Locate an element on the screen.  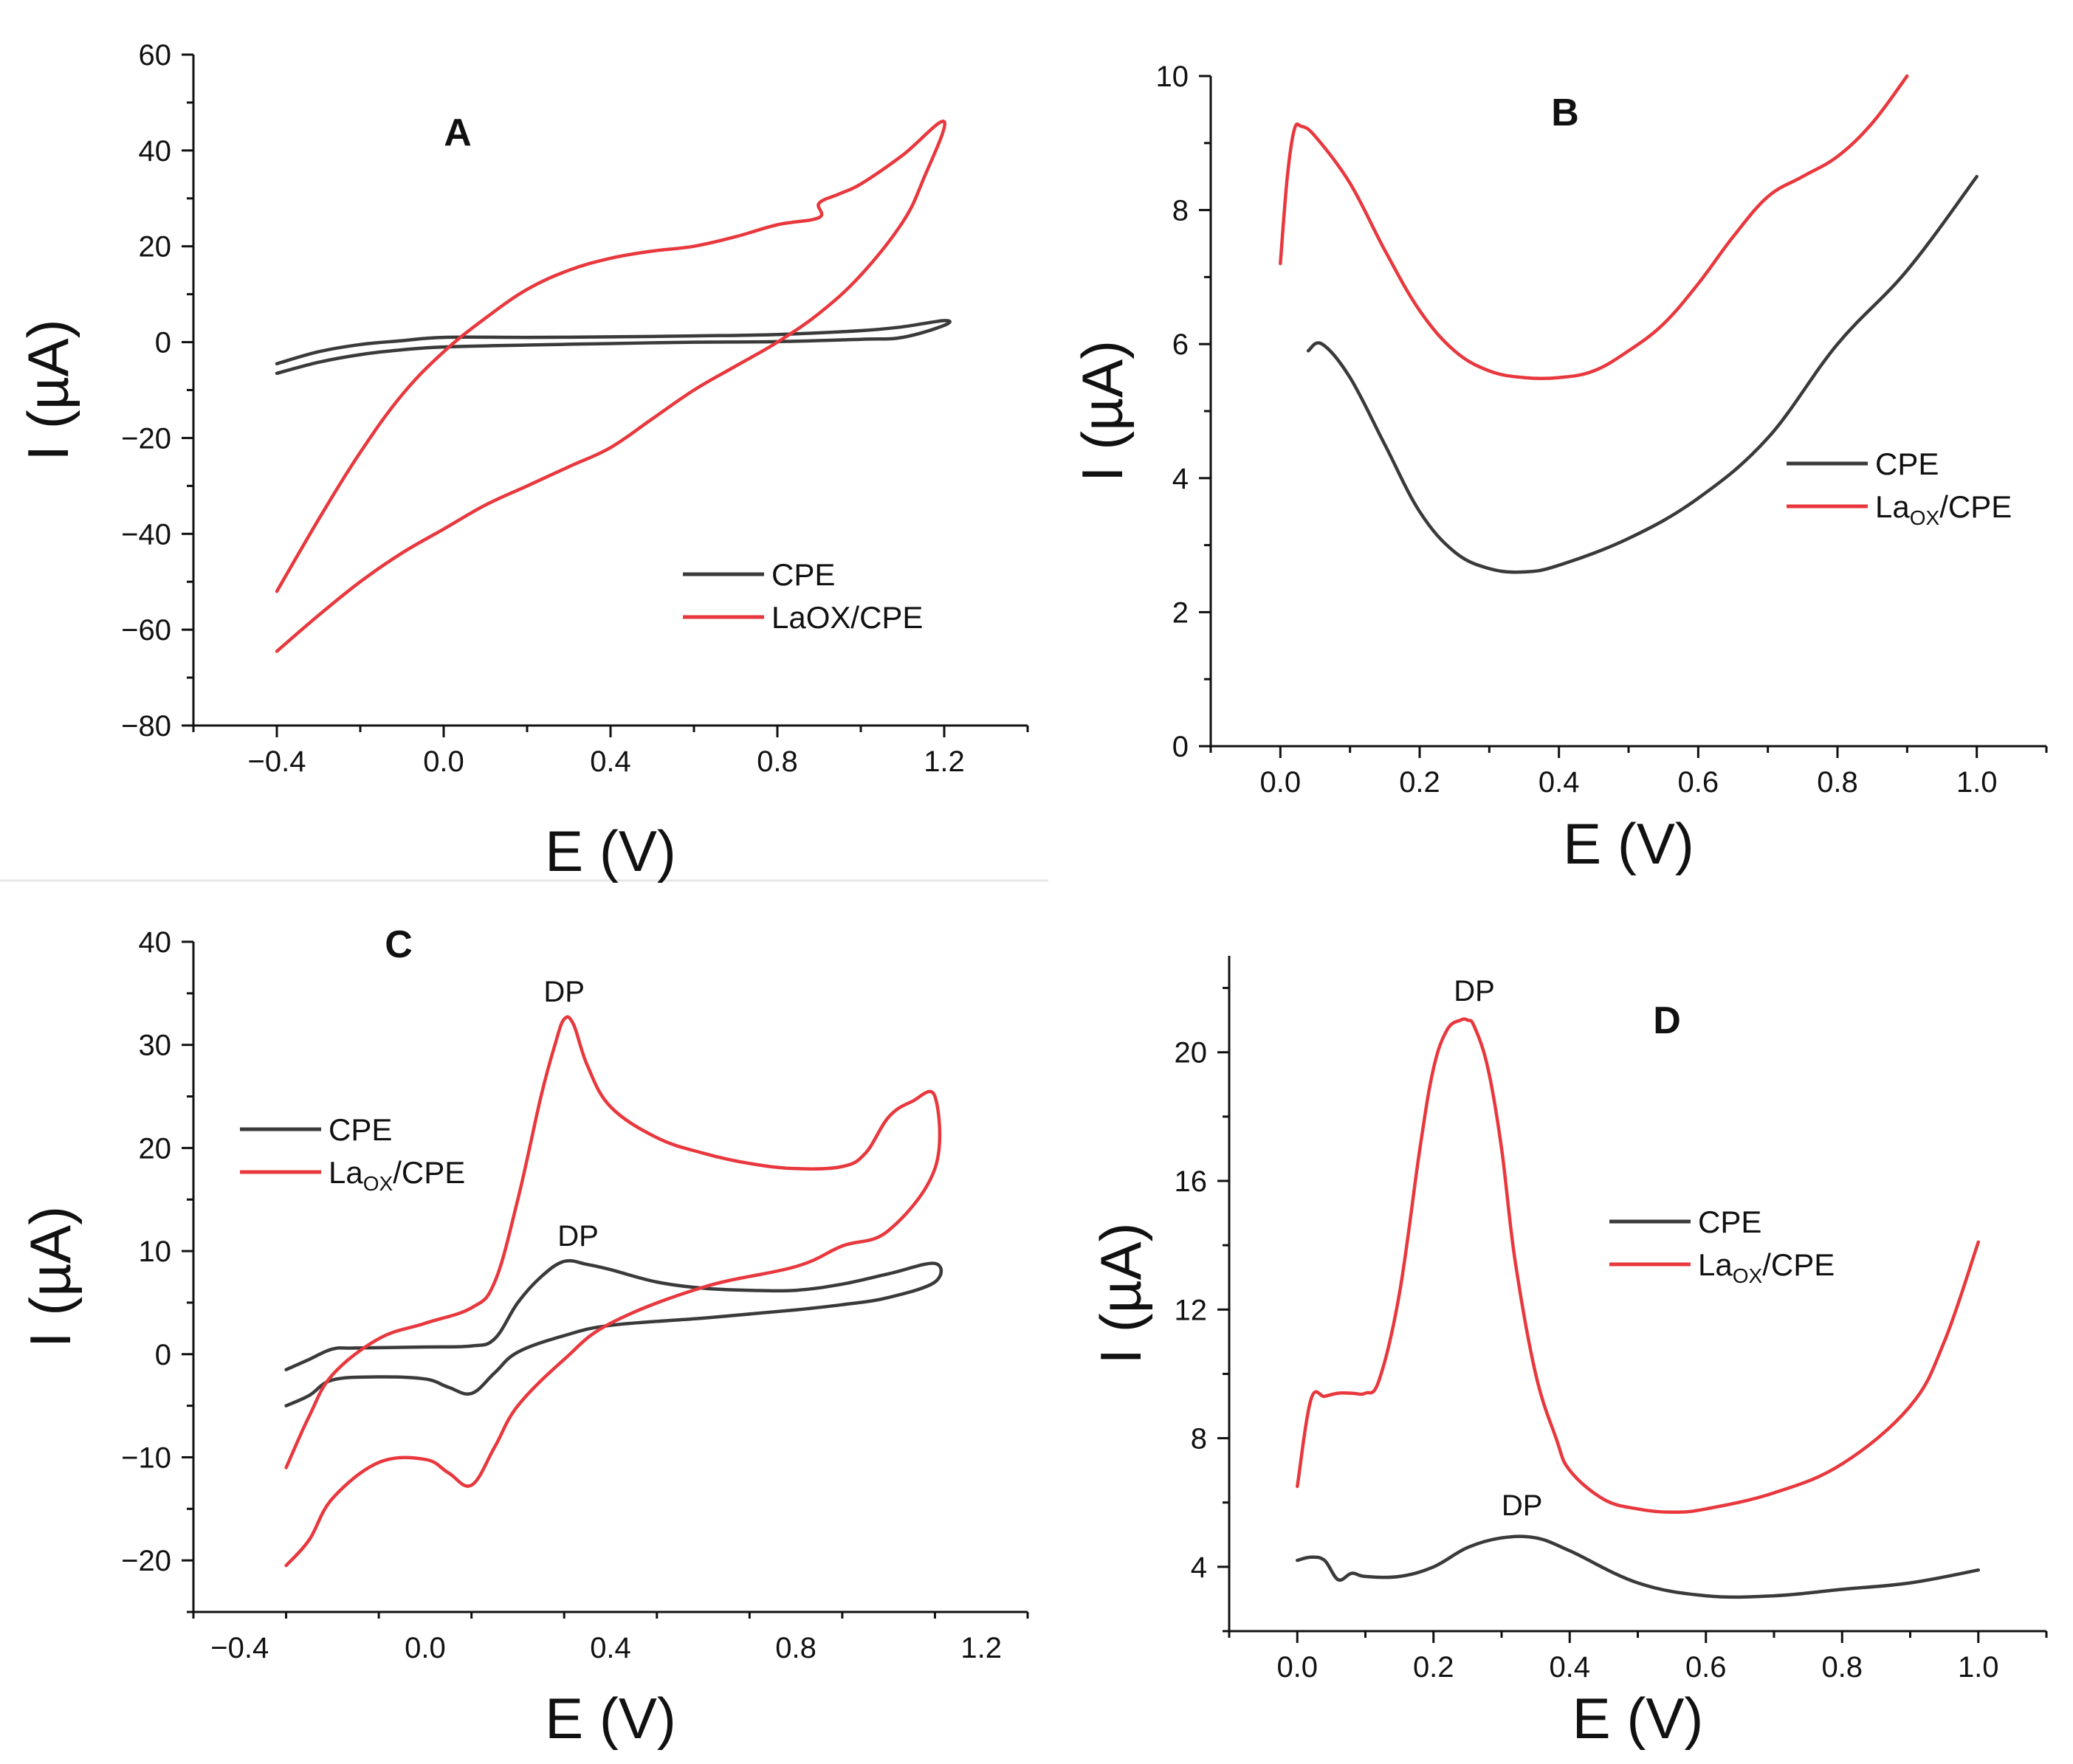
y-tick-label: 6 is located at coordinates (1180, 344).